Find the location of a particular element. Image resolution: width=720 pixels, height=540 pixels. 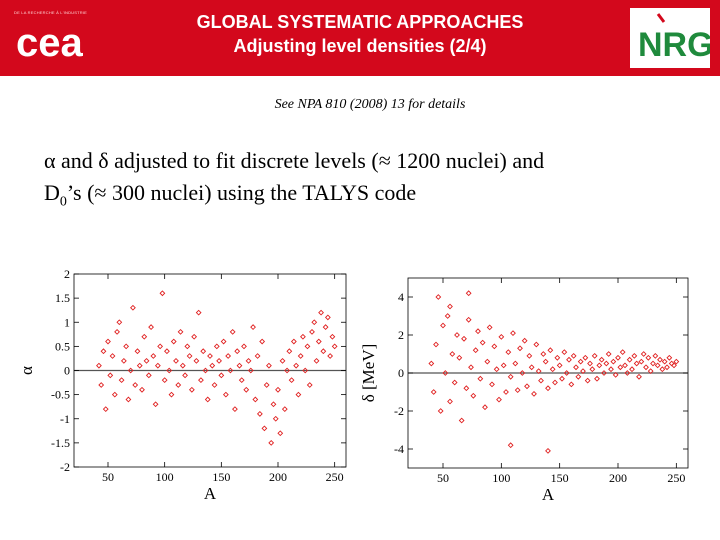

chart2-y-axis-label: δ [MeV] is located at coordinates (368, 373).